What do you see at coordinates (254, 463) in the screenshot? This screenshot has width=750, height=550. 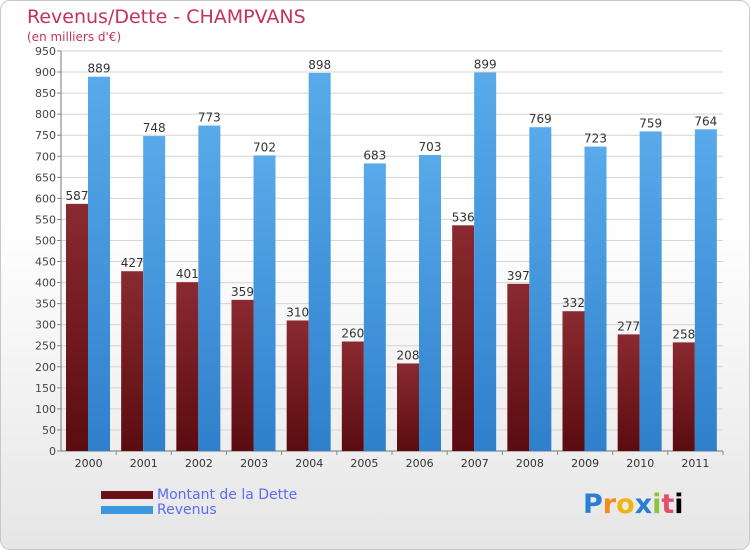 I see `x-tick-label: 2003` at bounding box center [254, 463].